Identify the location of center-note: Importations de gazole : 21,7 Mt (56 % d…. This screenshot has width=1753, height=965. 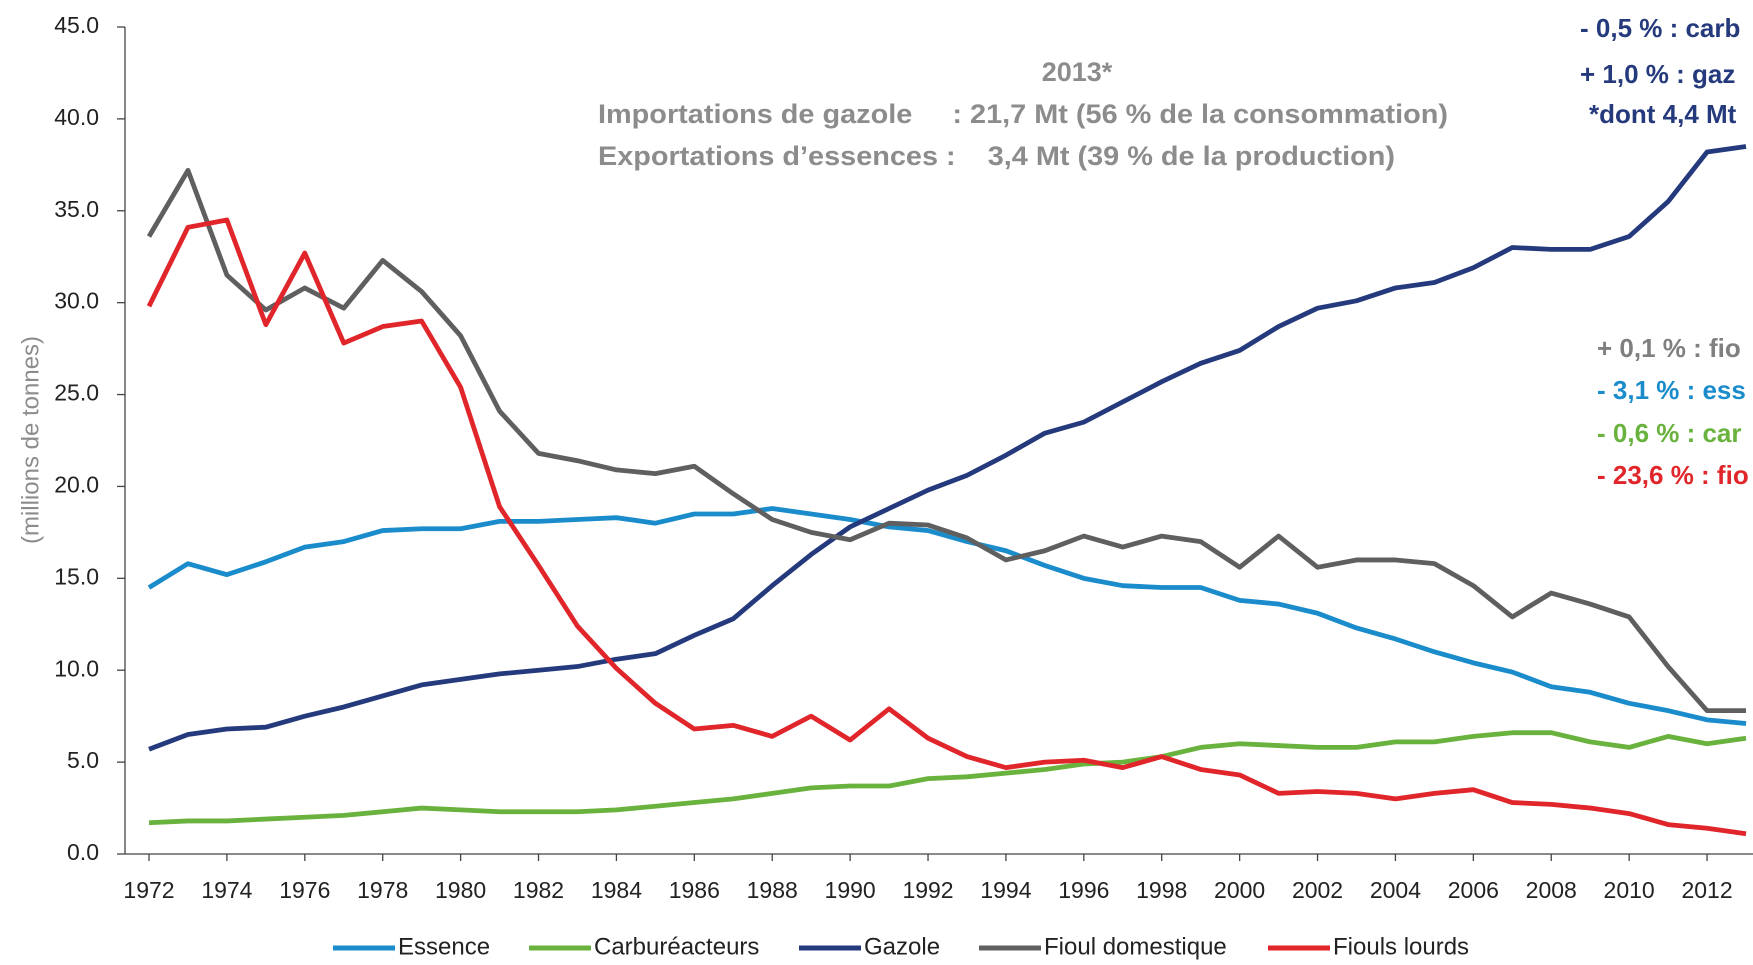
(1023, 114).